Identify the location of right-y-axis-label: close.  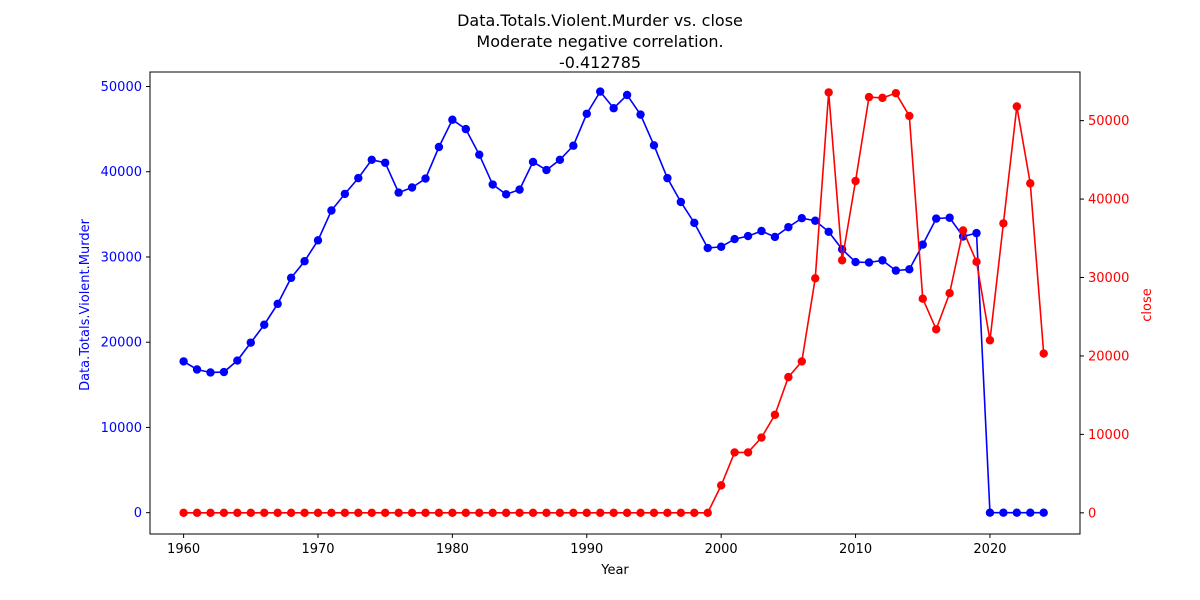
(1147, 304).